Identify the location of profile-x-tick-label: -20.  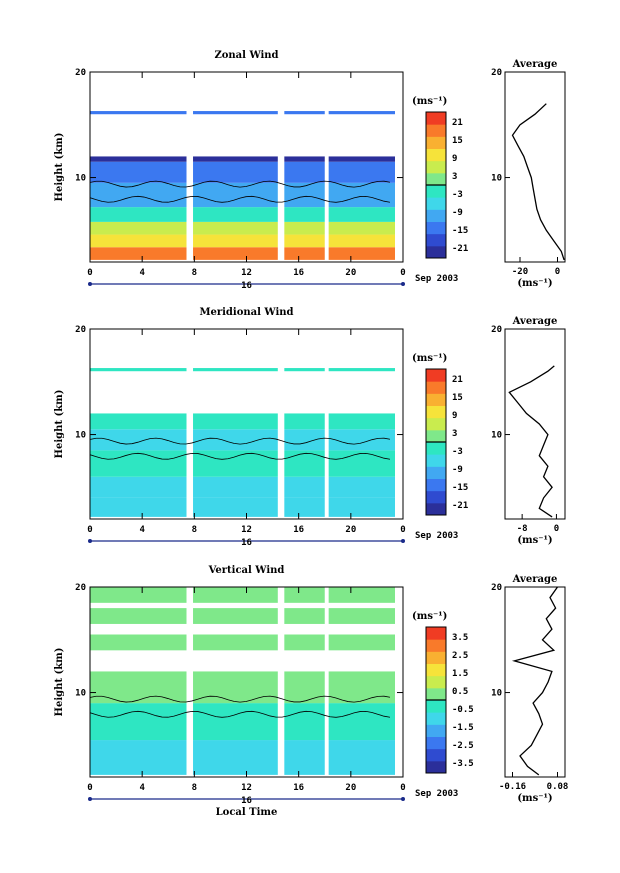
(520, 272).